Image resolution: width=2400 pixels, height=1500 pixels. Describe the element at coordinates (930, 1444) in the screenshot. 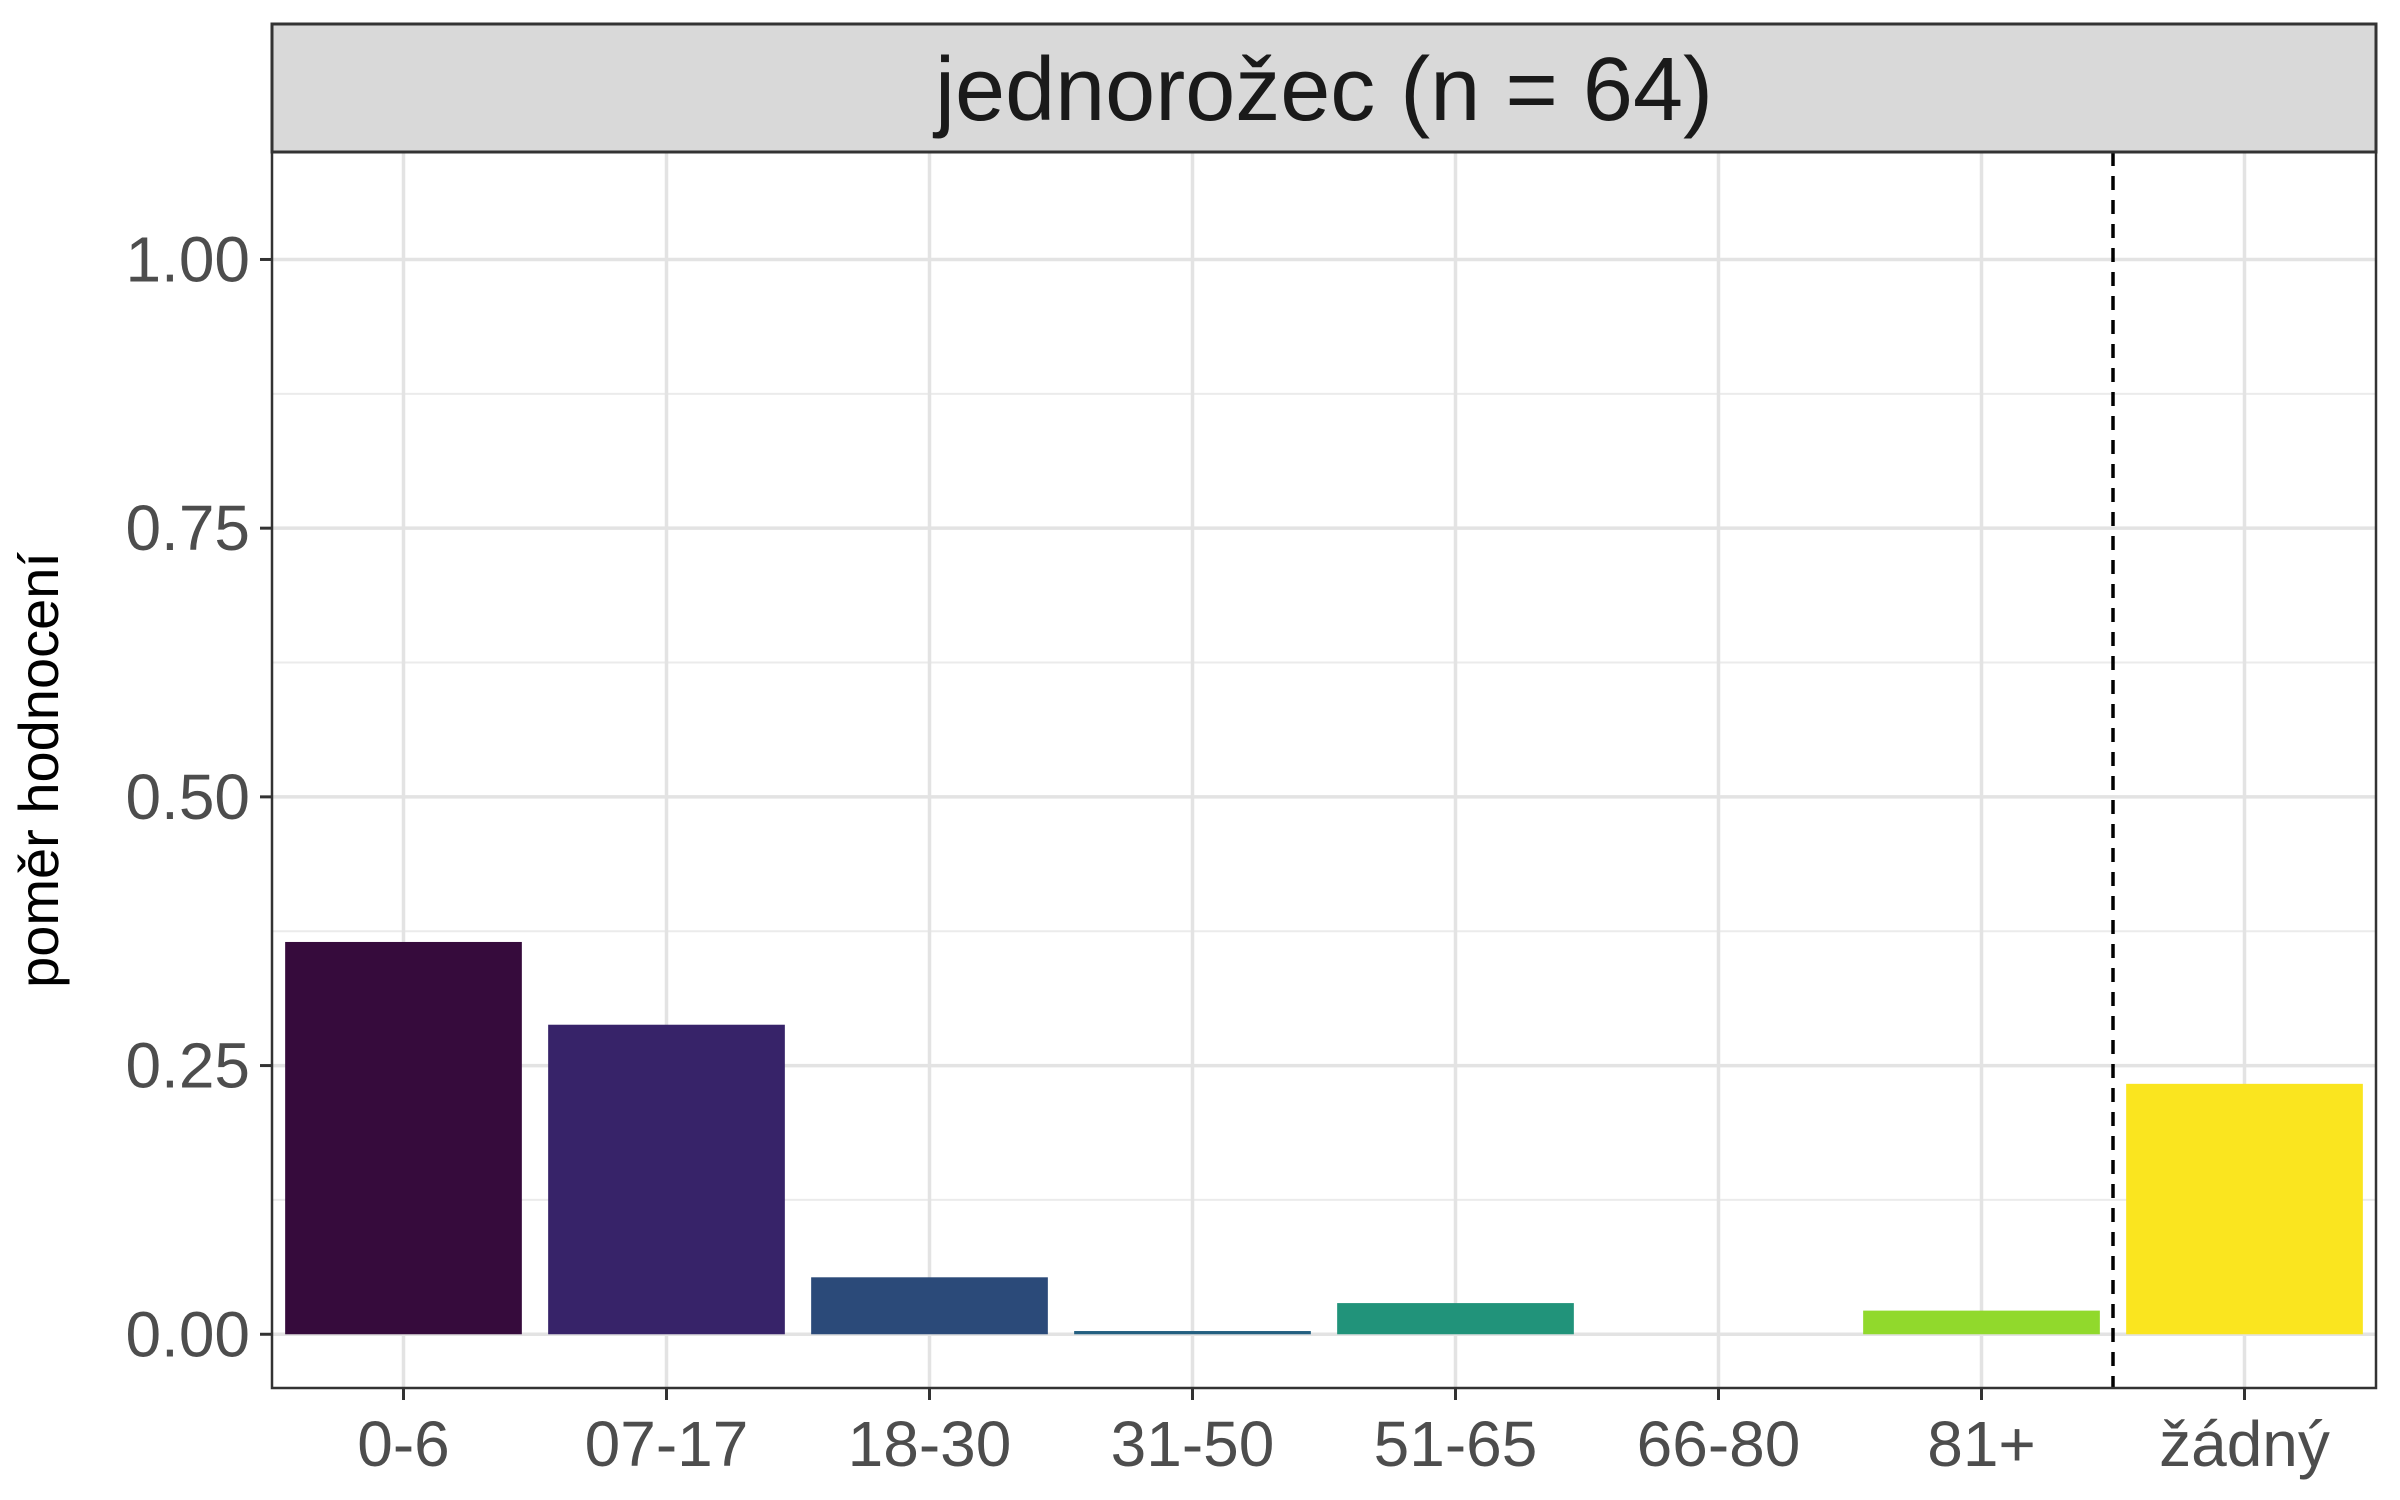

I see `x-tick-label: 18-30` at that location.